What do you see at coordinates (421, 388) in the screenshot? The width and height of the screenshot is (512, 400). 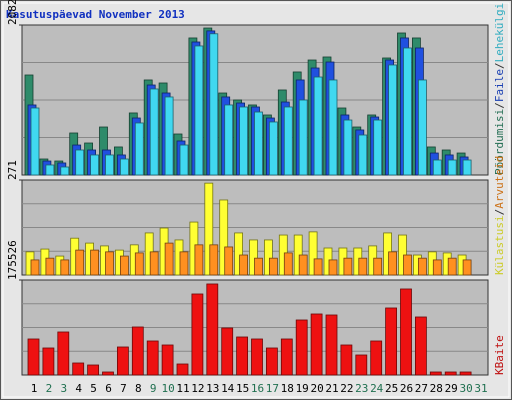 I see `x-tick-label: 27` at bounding box center [421, 388].